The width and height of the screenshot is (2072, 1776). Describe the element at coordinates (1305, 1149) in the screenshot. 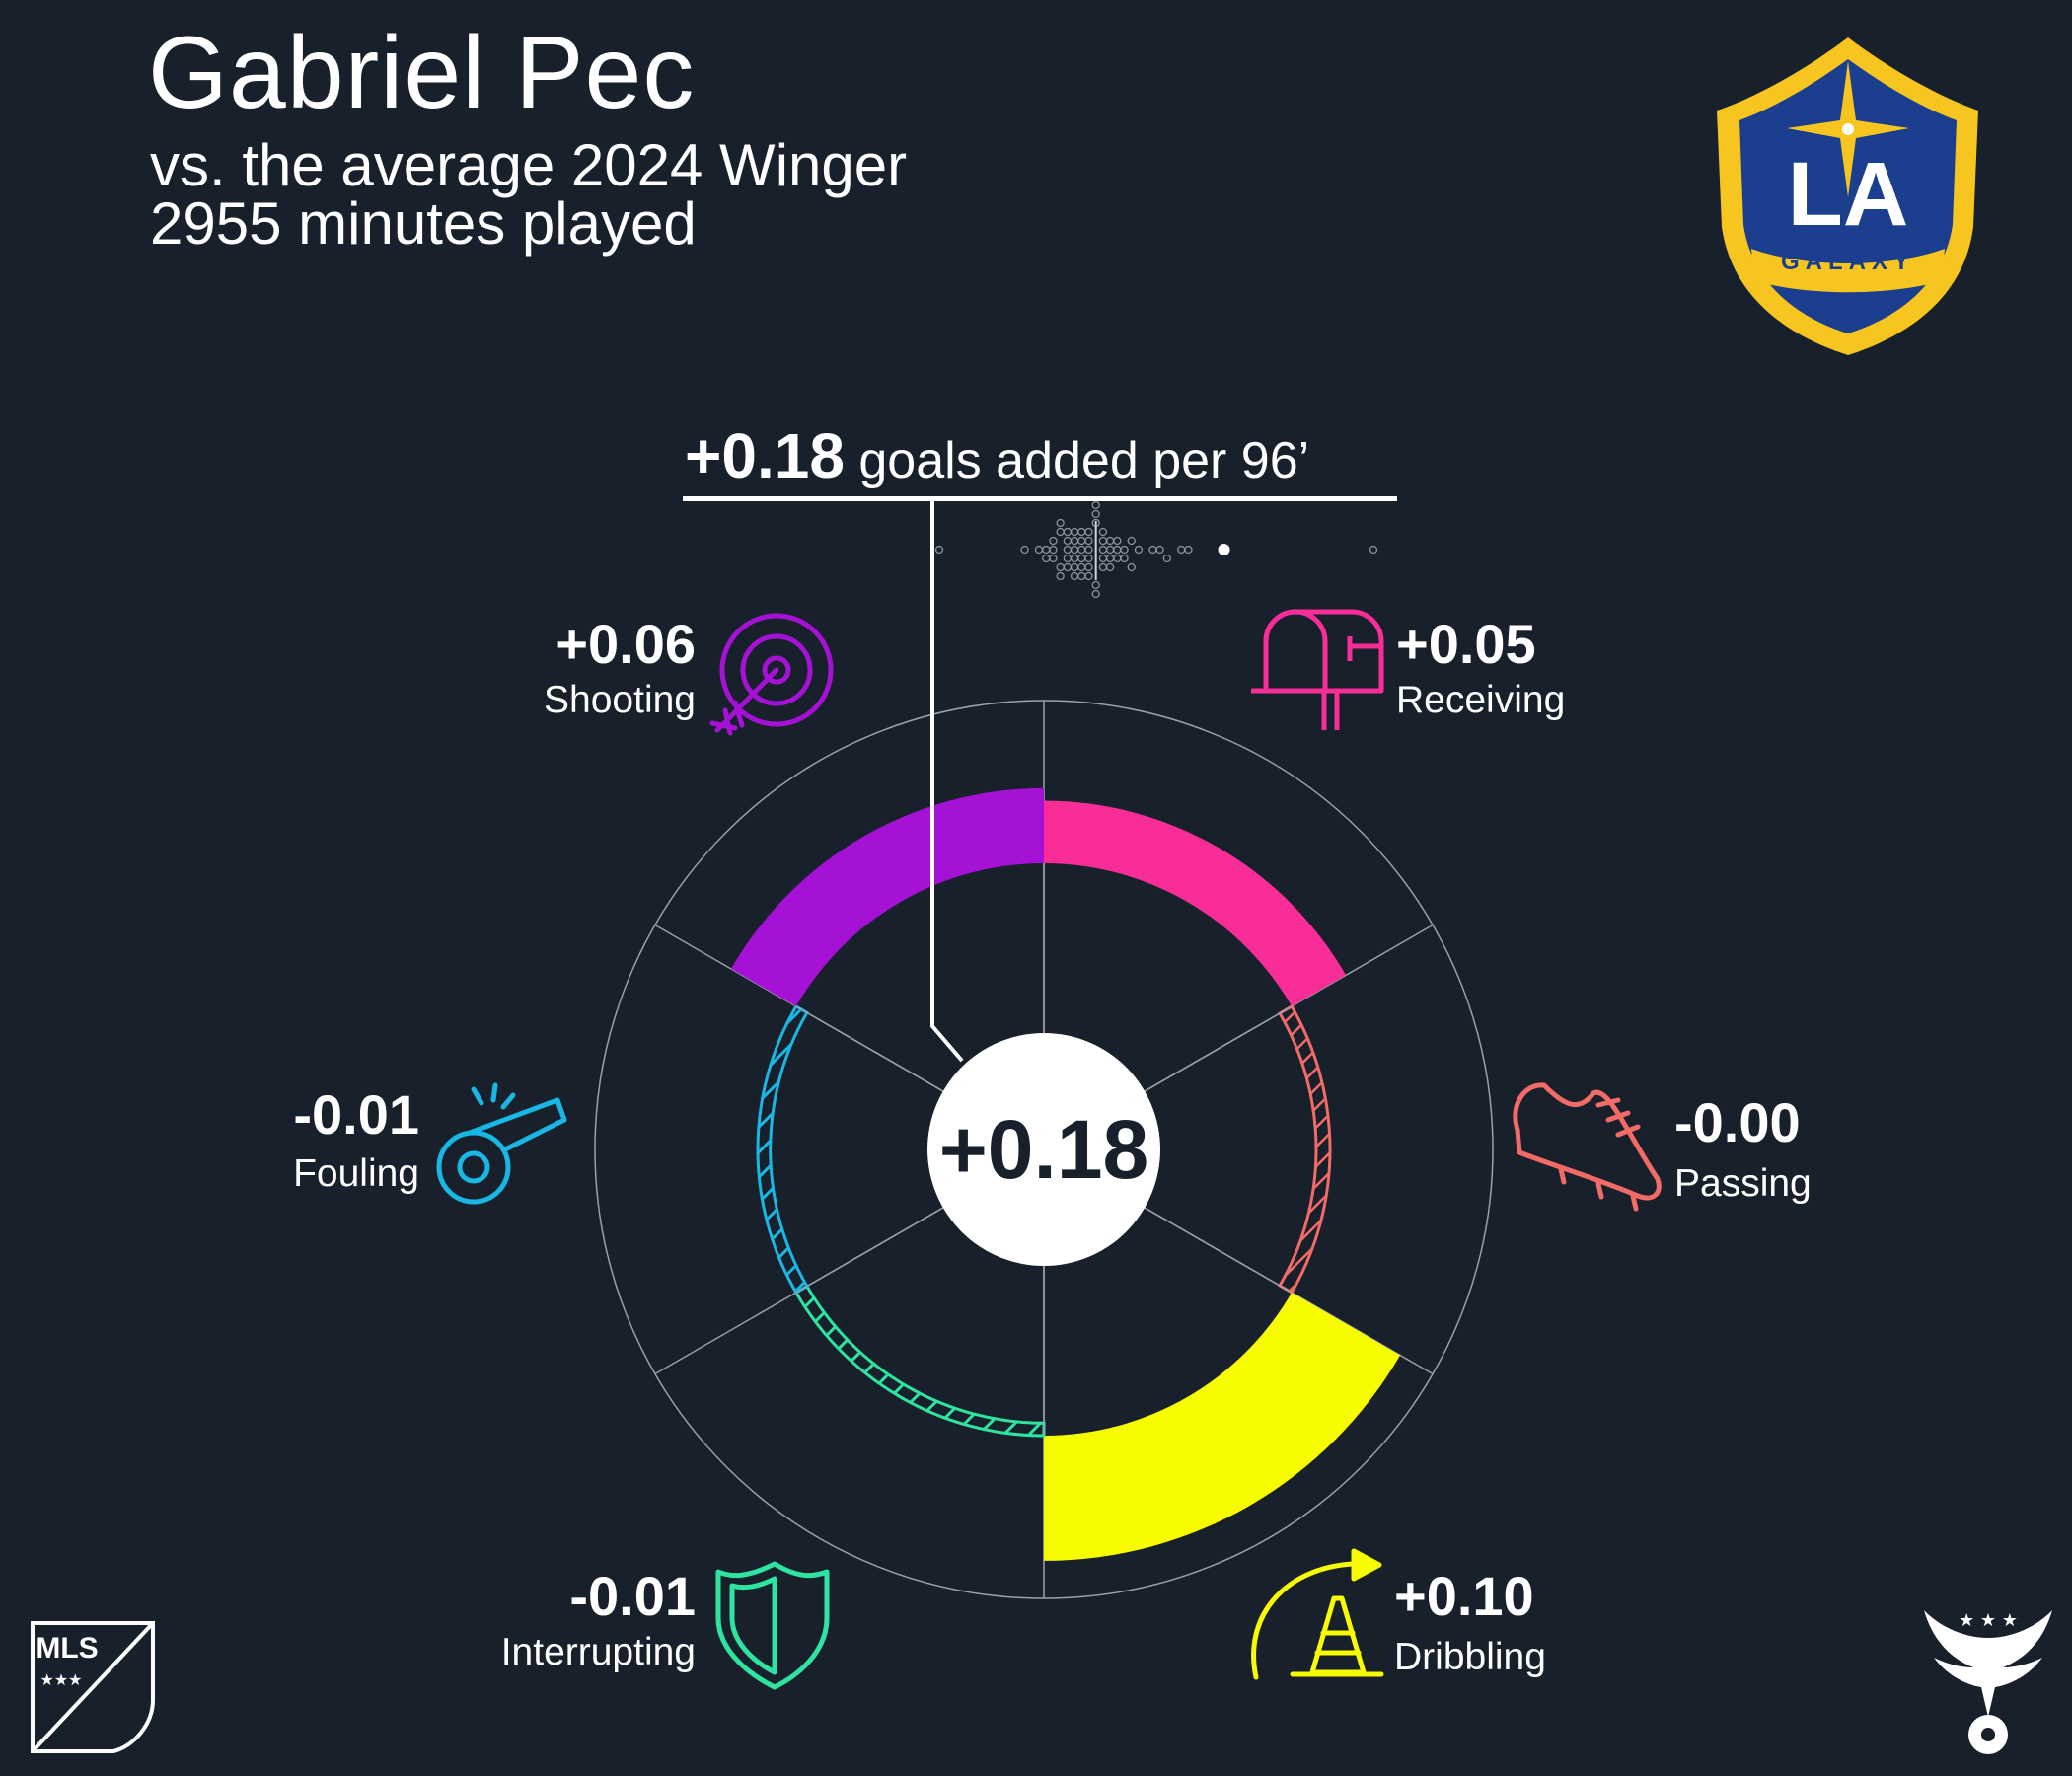

I see `passing-bar` at that location.